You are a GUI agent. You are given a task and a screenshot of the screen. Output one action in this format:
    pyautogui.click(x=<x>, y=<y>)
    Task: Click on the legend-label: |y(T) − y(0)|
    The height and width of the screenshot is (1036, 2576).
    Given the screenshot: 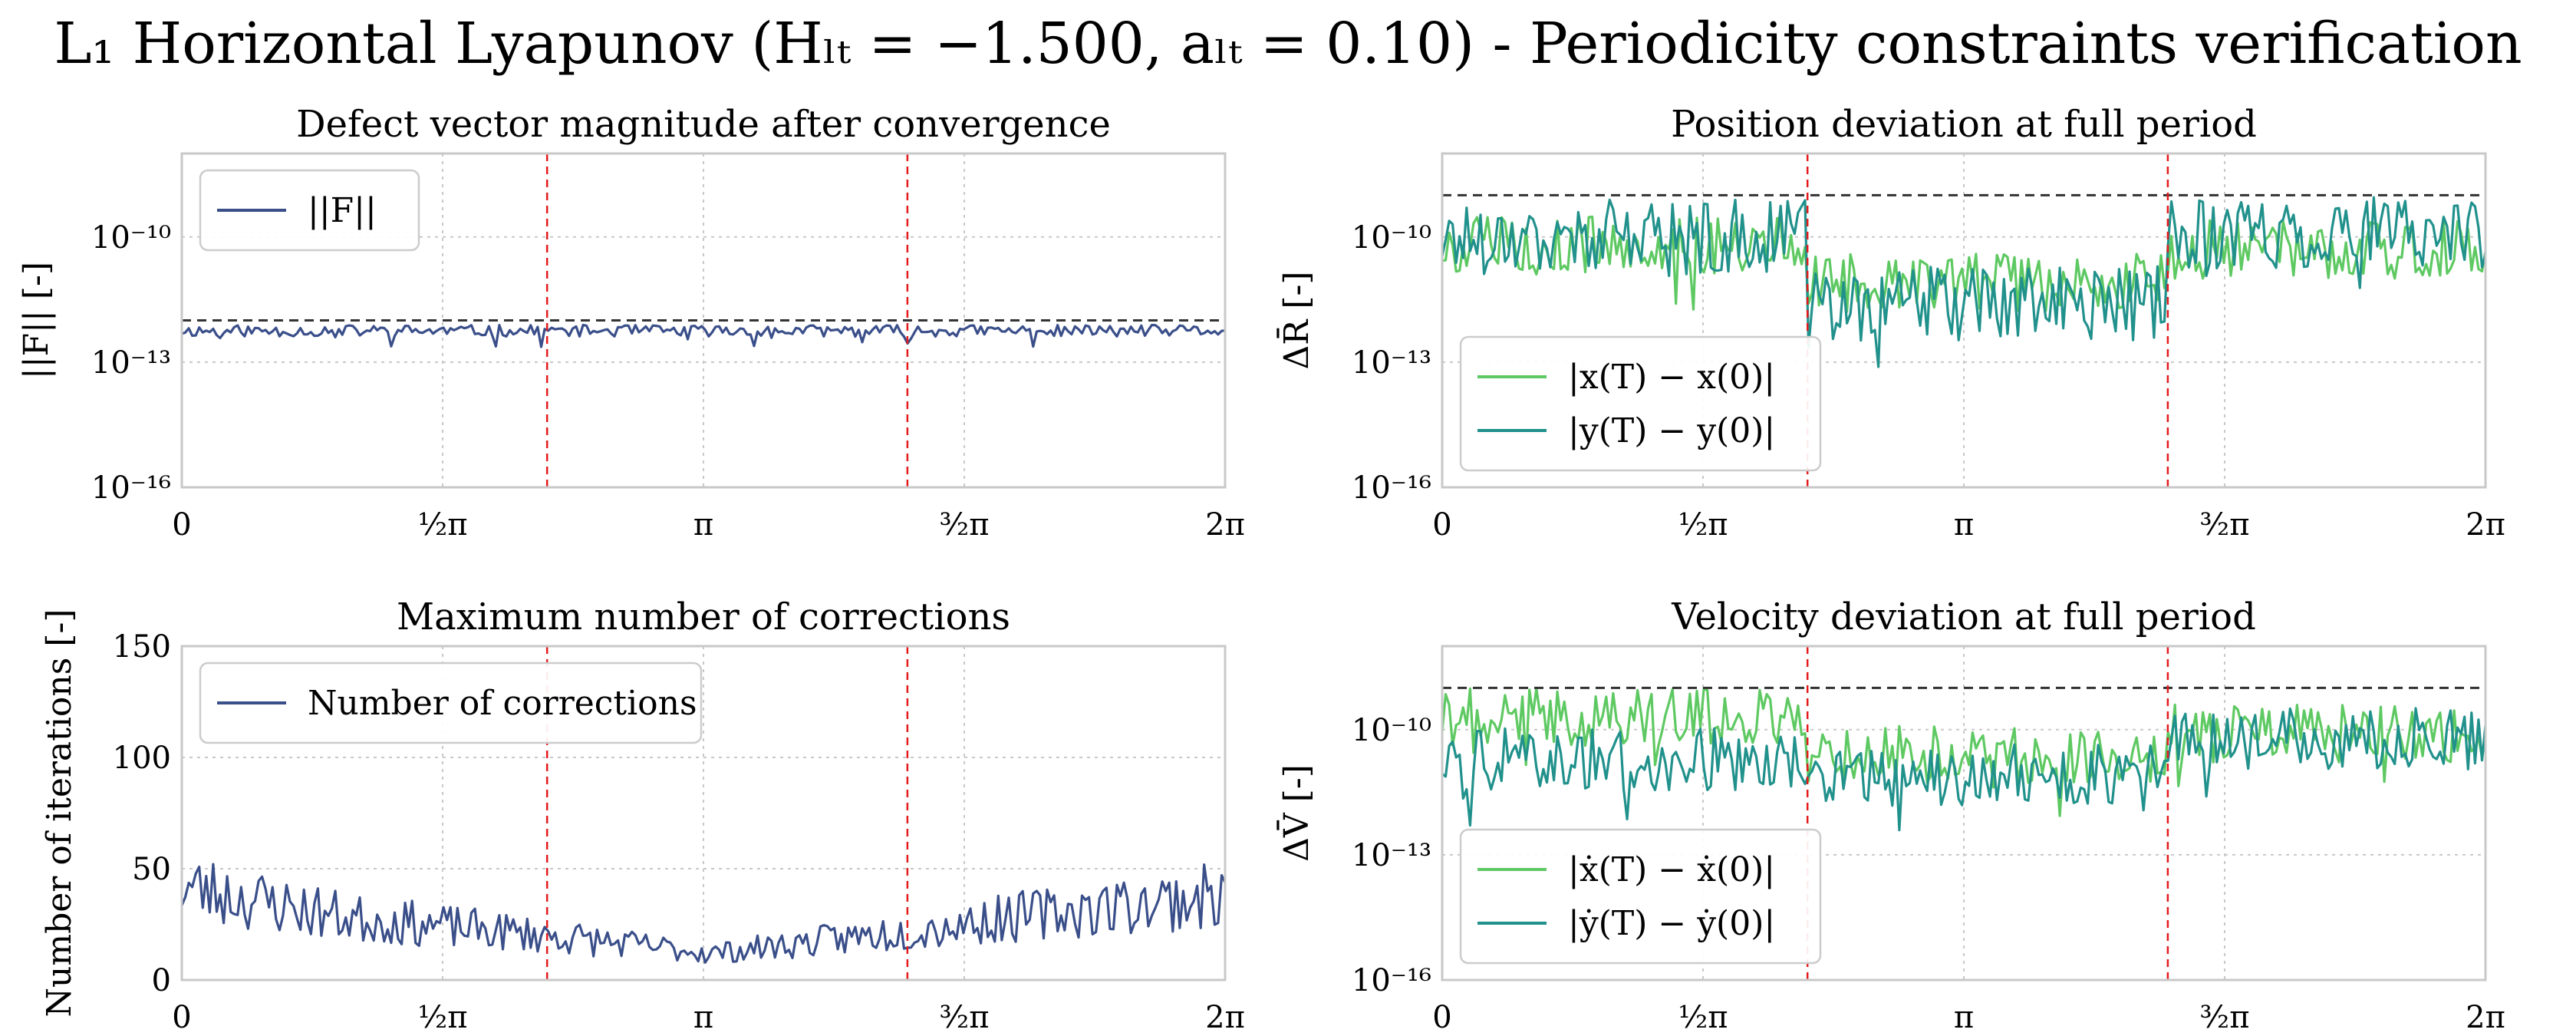 What is the action you would take?
    pyautogui.click(x=1671, y=430)
    